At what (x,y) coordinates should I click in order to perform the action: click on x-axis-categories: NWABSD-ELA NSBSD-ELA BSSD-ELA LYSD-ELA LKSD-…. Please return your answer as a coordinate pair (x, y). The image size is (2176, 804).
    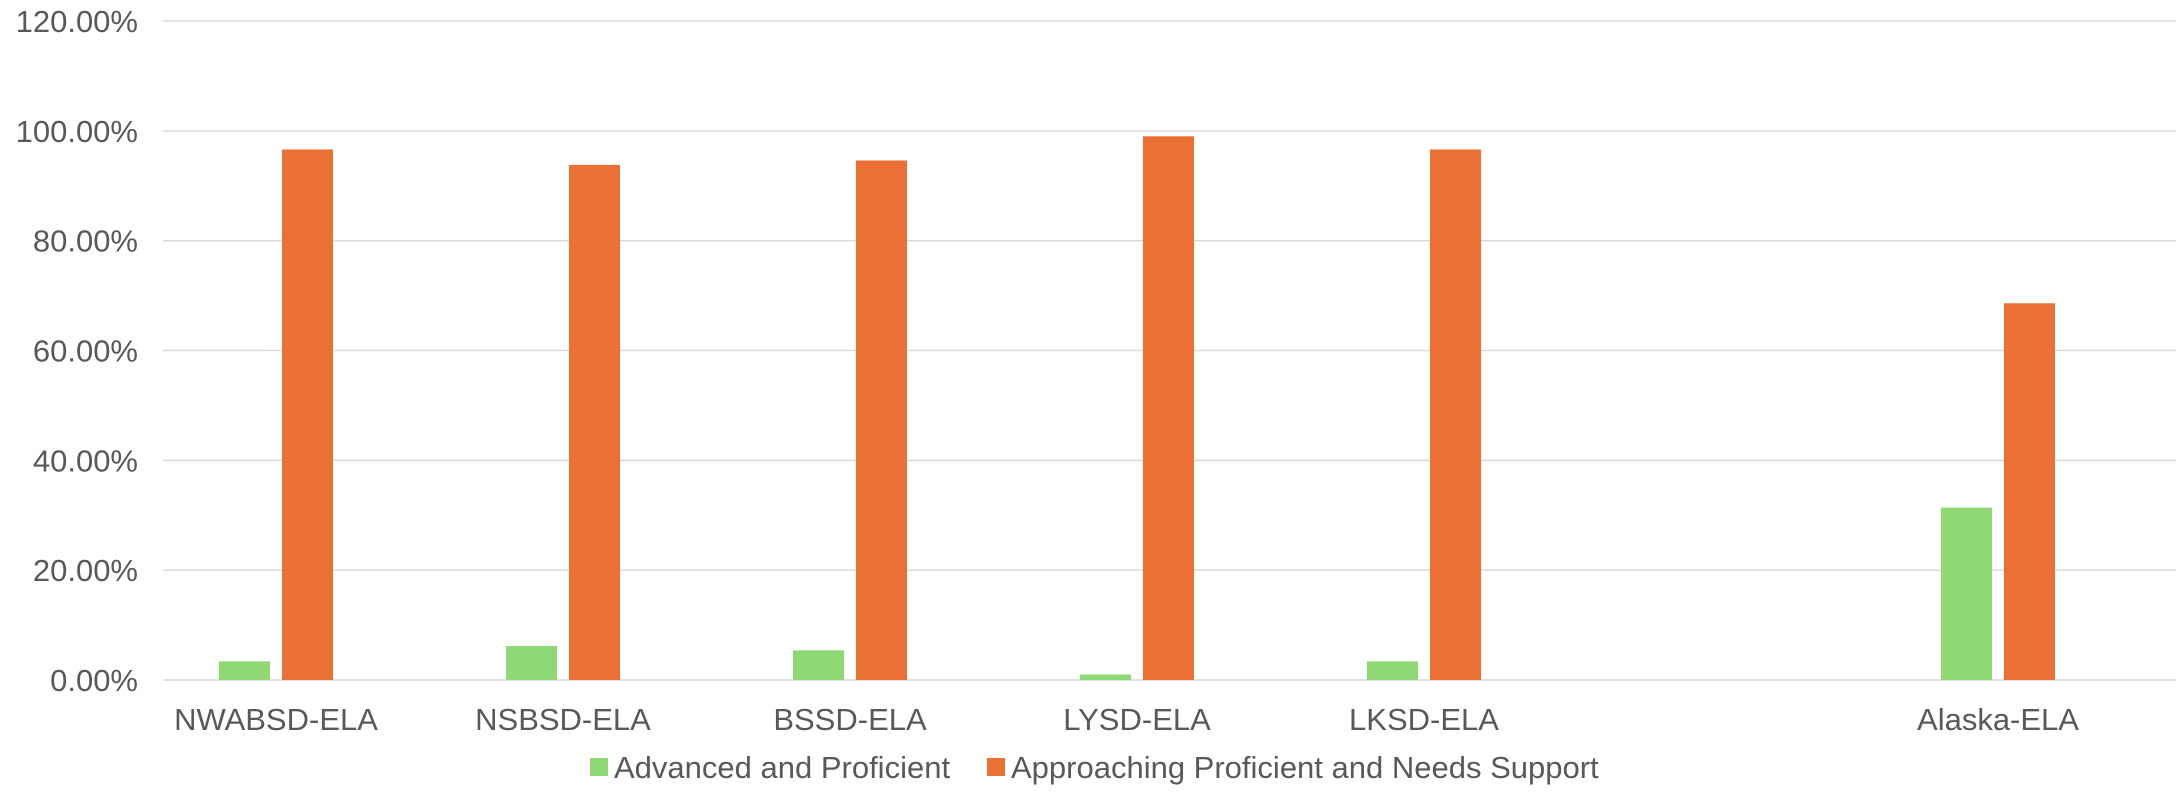
    Looking at the image, I should click on (1126, 719).